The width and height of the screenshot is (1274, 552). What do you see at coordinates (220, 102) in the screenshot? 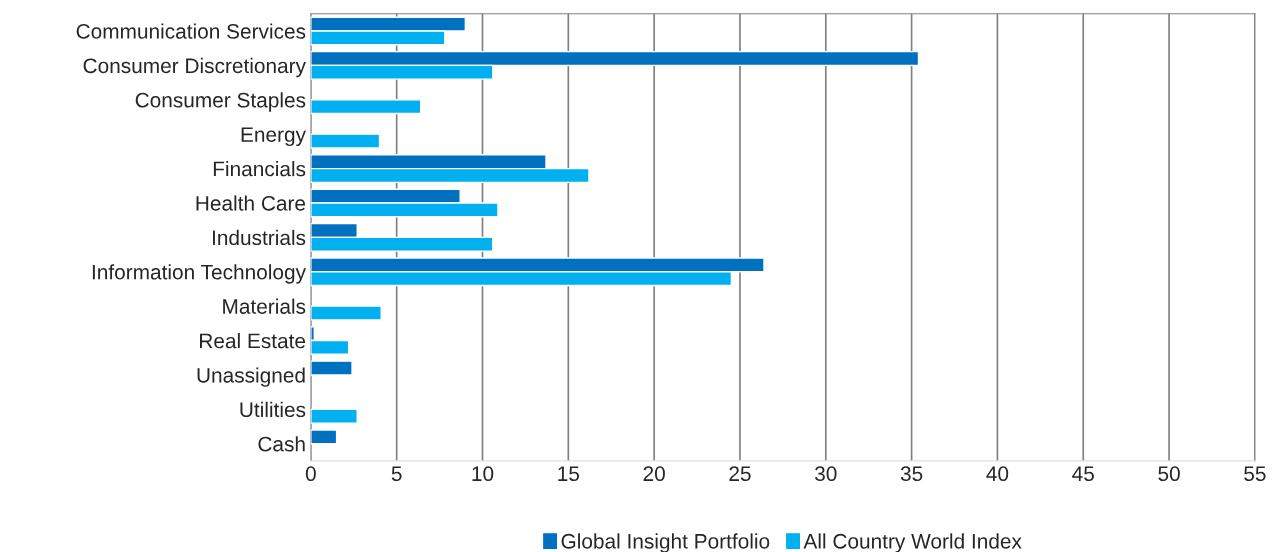
I see `y-tick-label: Consumer Staples` at bounding box center [220, 102].